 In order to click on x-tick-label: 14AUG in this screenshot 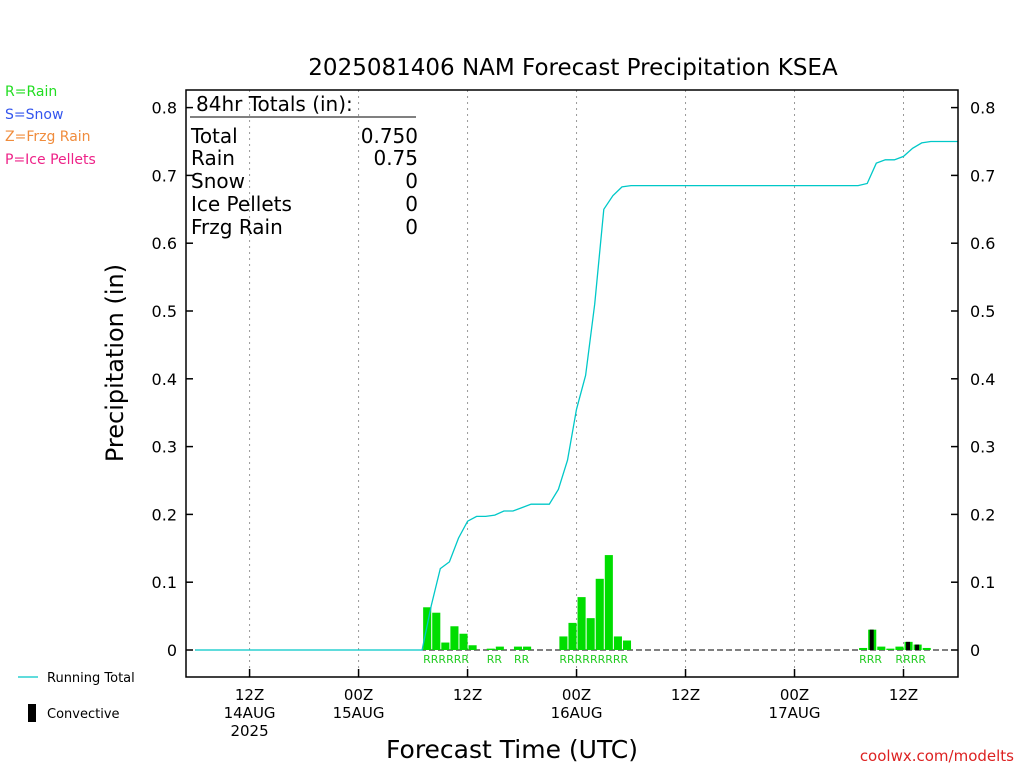, I will do `click(250, 713)`.